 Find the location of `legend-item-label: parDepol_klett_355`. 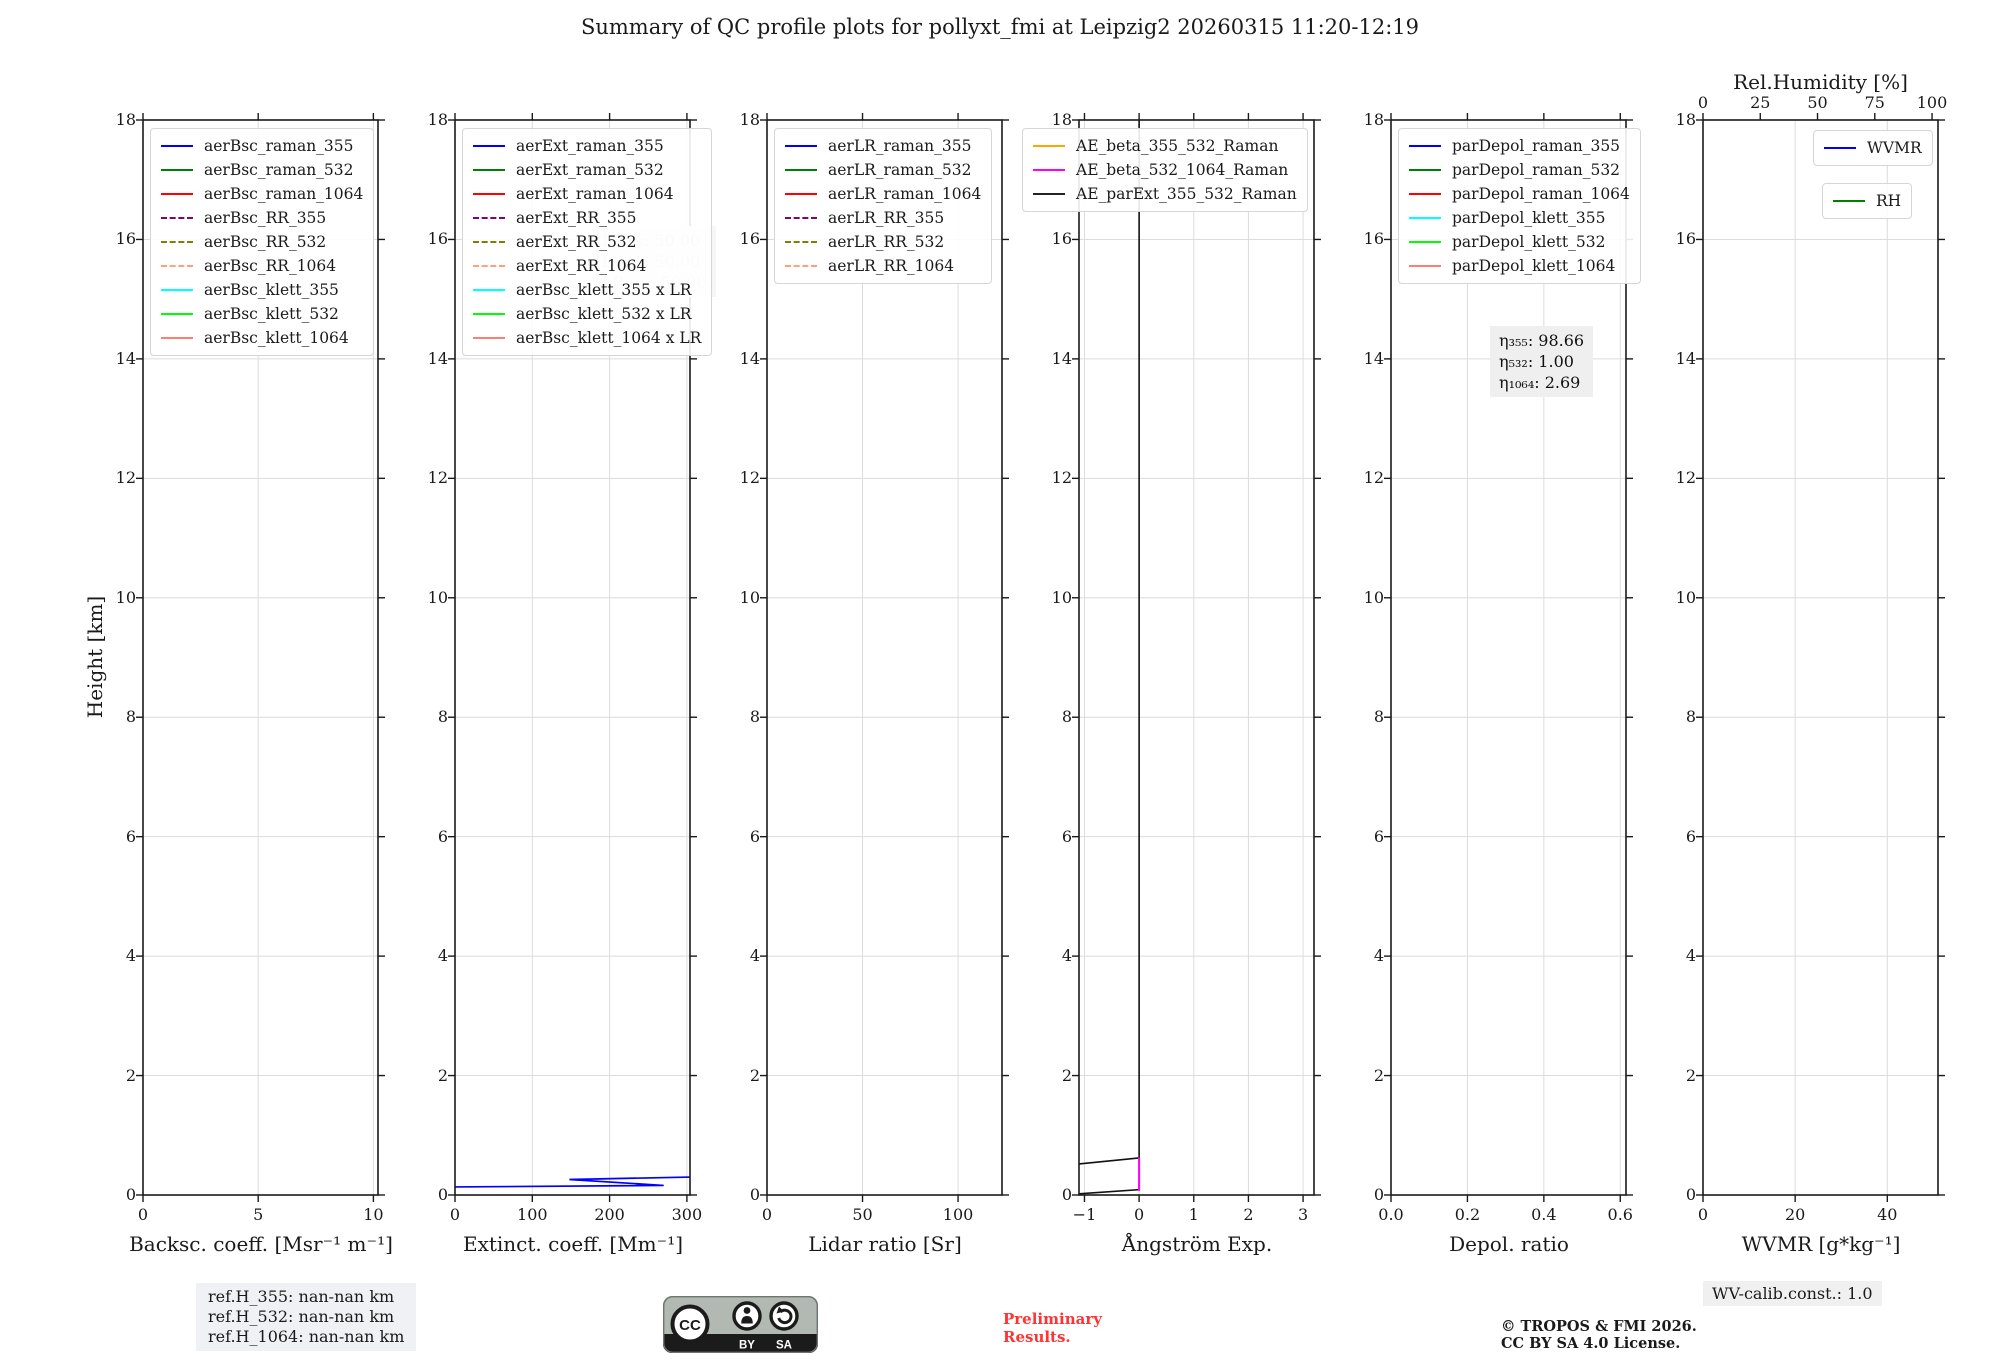

legend-item-label: parDepol_klett_355 is located at coordinates (1529, 218).